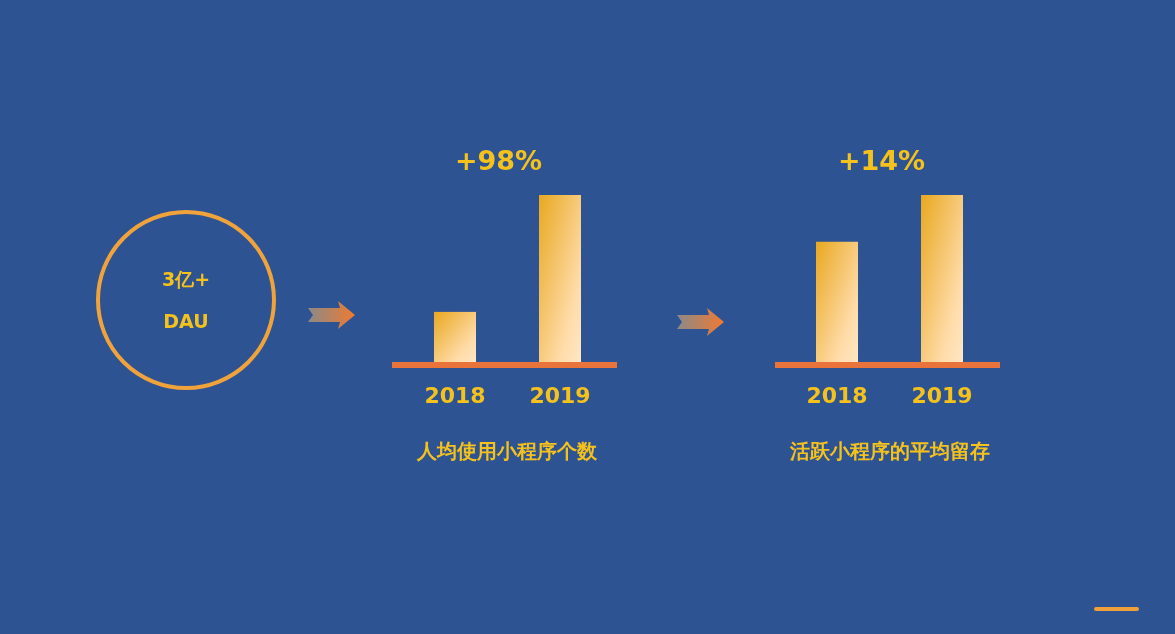 The height and width of the screenshot is (634, 1175). I want to click on chart-title: +98%, so click(498, 160).